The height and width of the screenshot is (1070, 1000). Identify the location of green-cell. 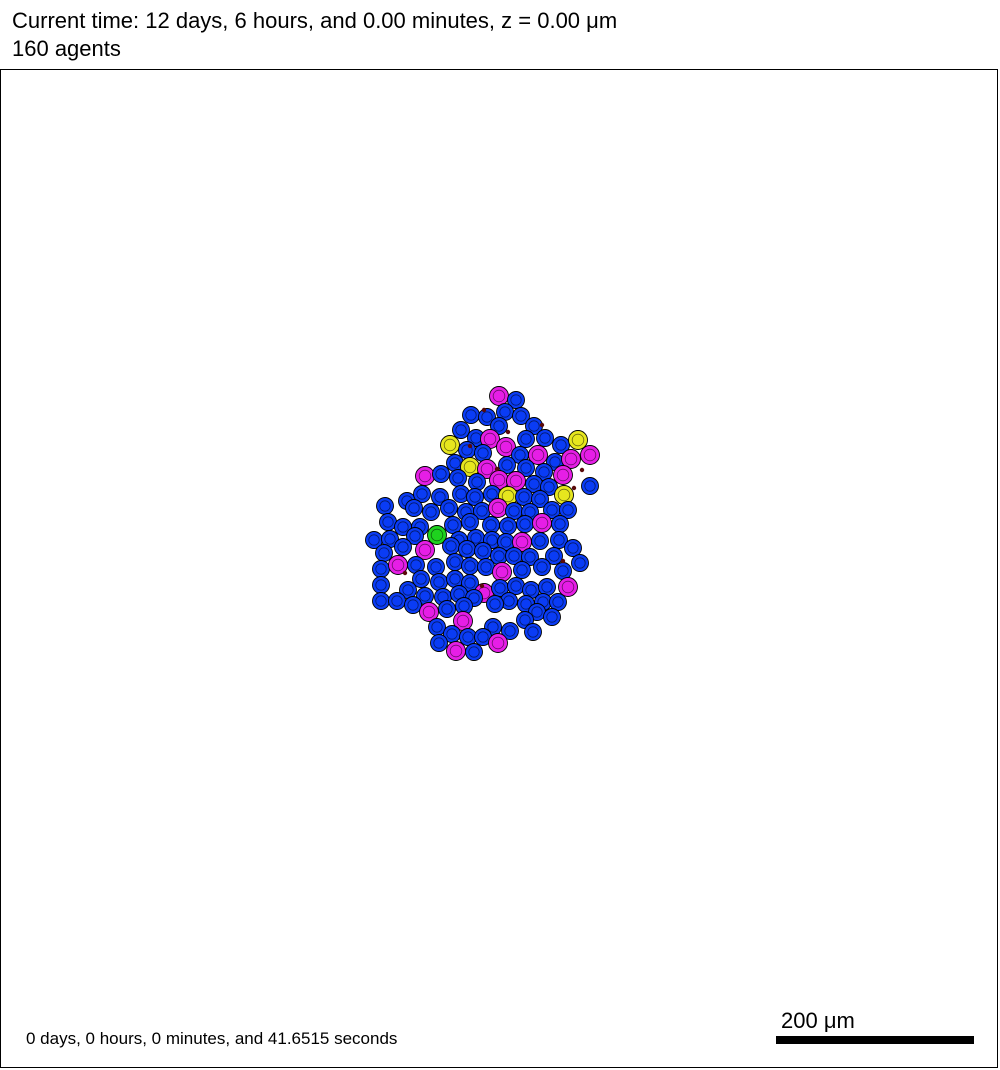
(437, 535).